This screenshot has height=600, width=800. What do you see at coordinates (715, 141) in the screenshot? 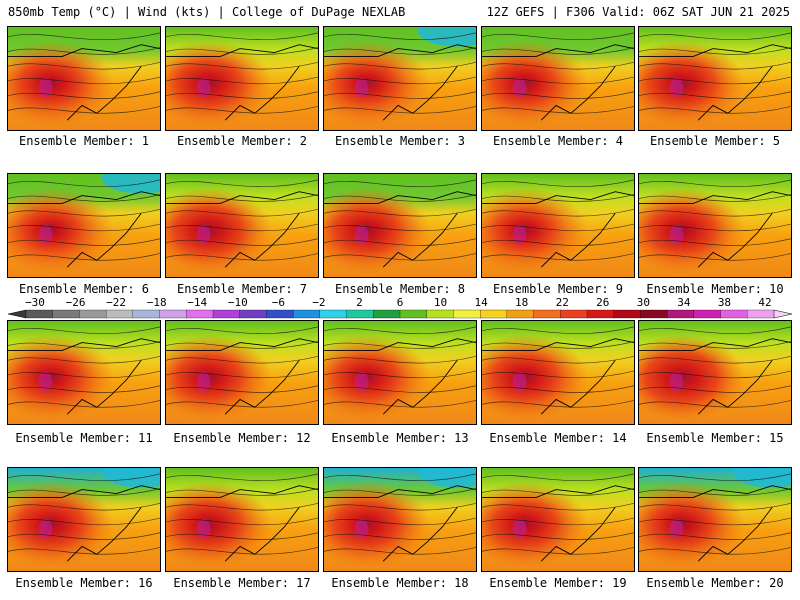
I see `ensemble-member-caption: Ensemble Member: 5` at bounding box center [715, 141].